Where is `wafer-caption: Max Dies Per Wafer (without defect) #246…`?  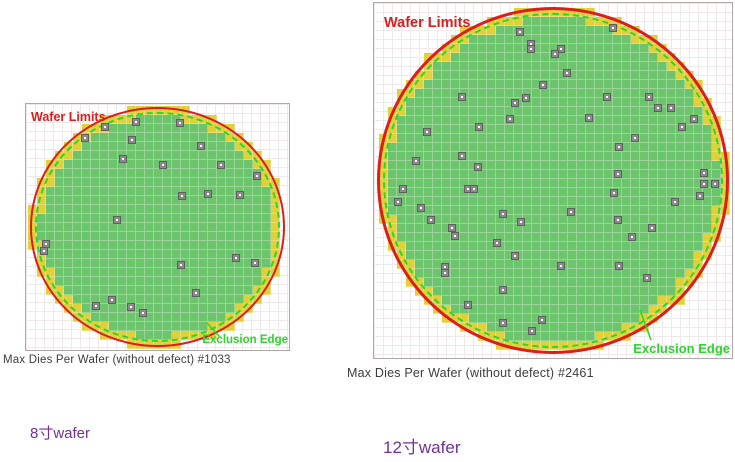 wafer-caption: Max Dies Per Wafer (without defect) #246… is located at coordinates (470, 373).